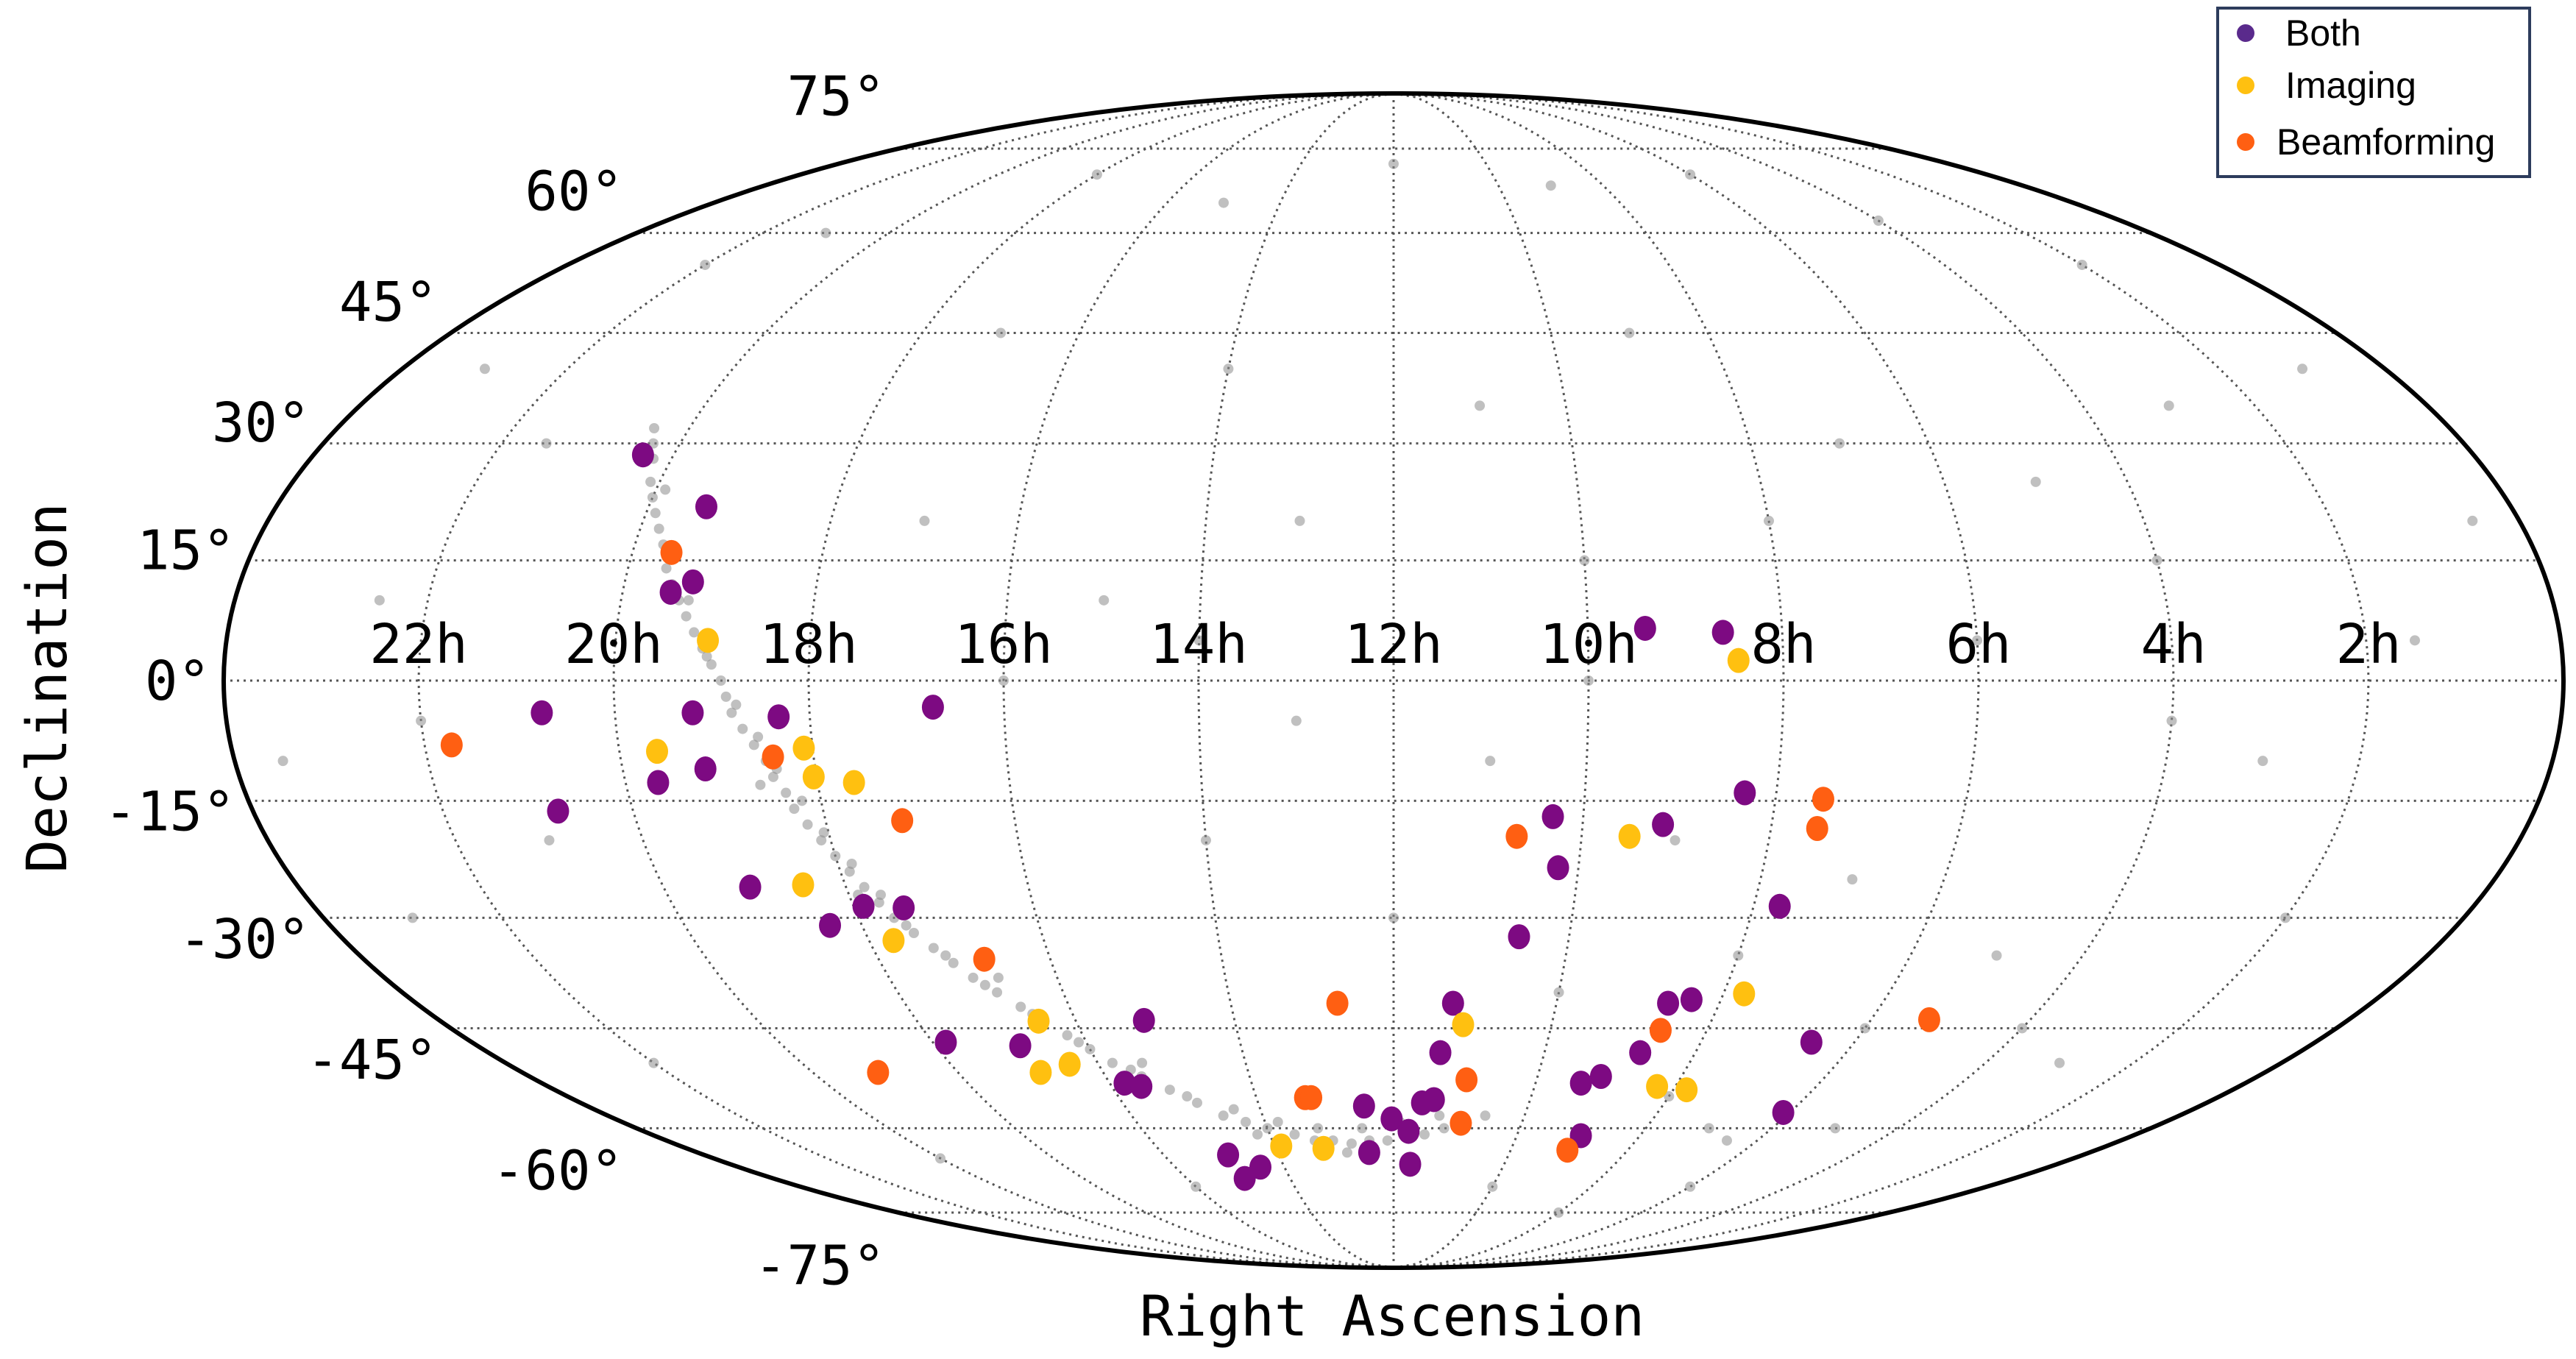  Describe the element at coordinates (1003, 644) in the screenshot. I see `x-tick-label: 16h` at that location.